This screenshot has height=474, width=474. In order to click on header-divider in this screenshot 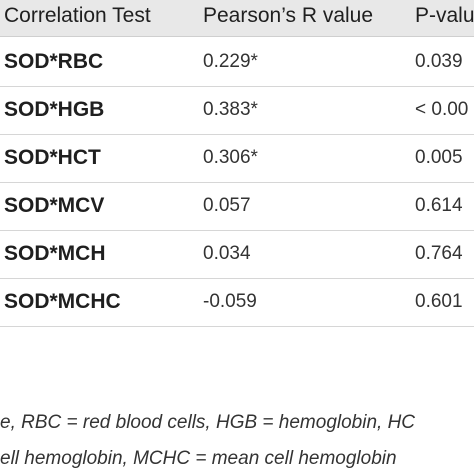, I will do `click(237, 36)`.